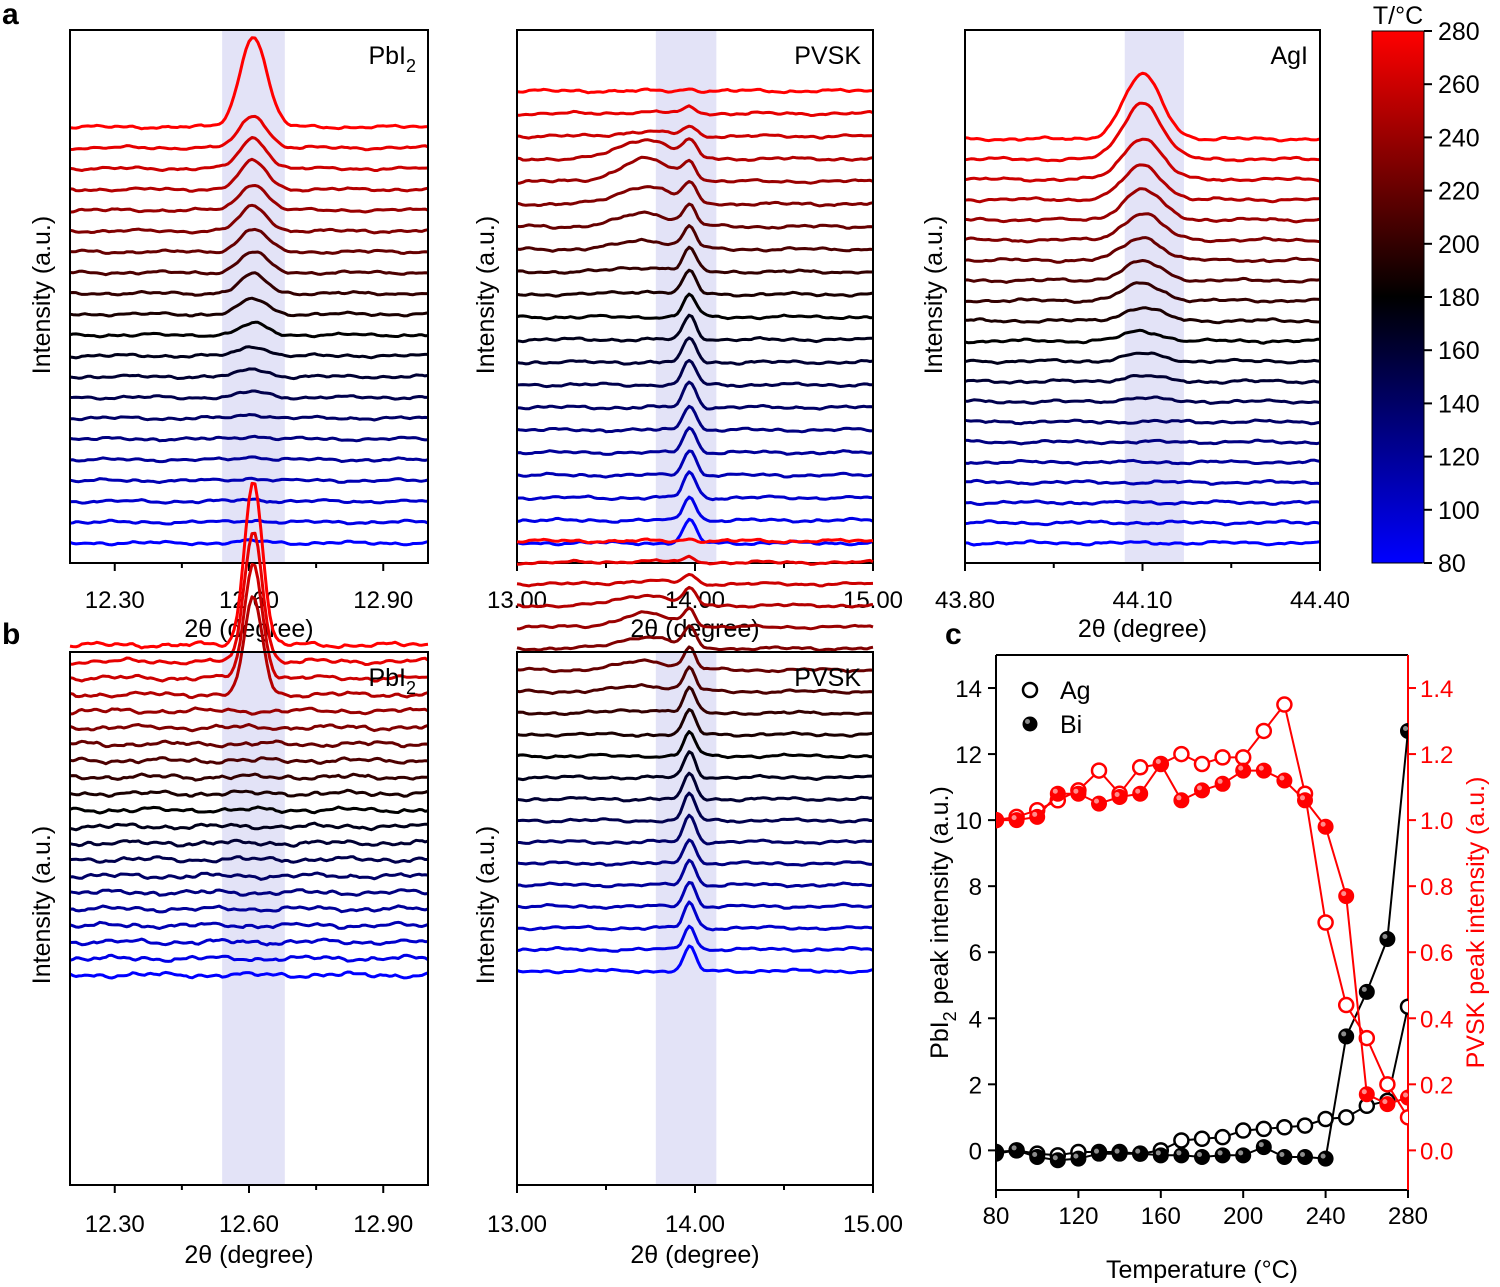  Describe the element at coordinates (827, 56) in the screenshot. I see `phase-label: PVSK` at that location.